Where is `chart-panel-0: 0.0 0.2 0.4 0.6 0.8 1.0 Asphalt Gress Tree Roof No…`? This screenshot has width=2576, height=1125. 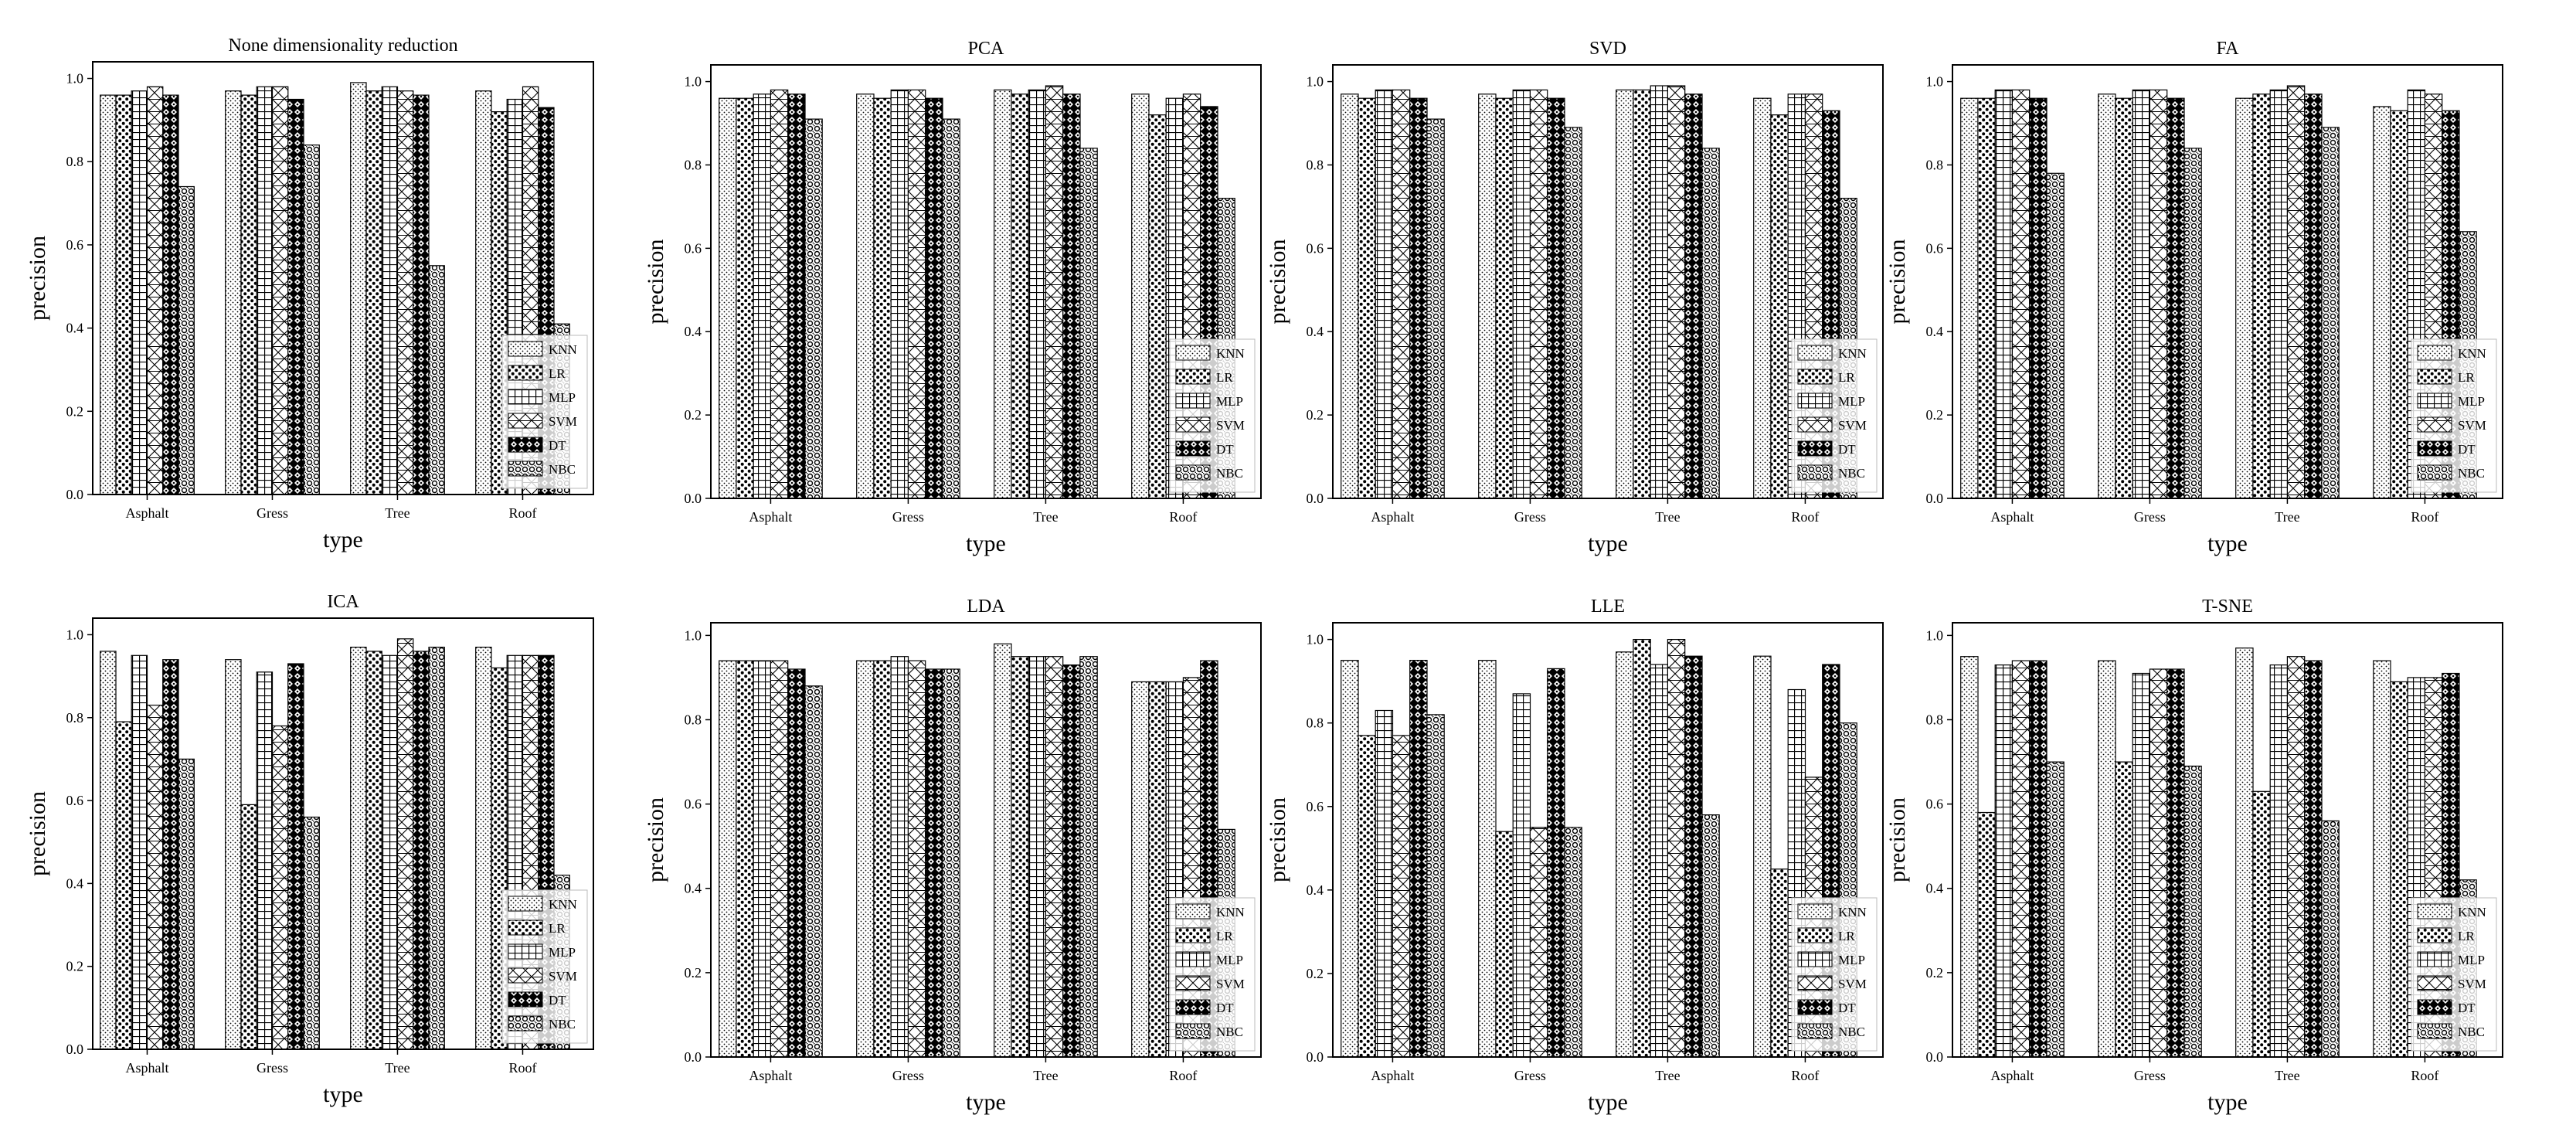 chart-panel-0: 0.0 0.2 0.4 0.6 0.8 1.0 Asphalt Gress Tree Roof No… is located at coordinates (309, 294).